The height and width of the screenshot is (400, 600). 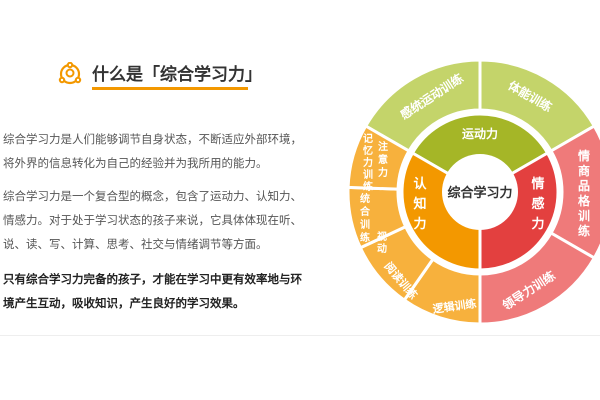 I want to click on text-line: 综合学习力是人们能够调节自身状态，不断适应外部环境，, so click(x=152, y=139).